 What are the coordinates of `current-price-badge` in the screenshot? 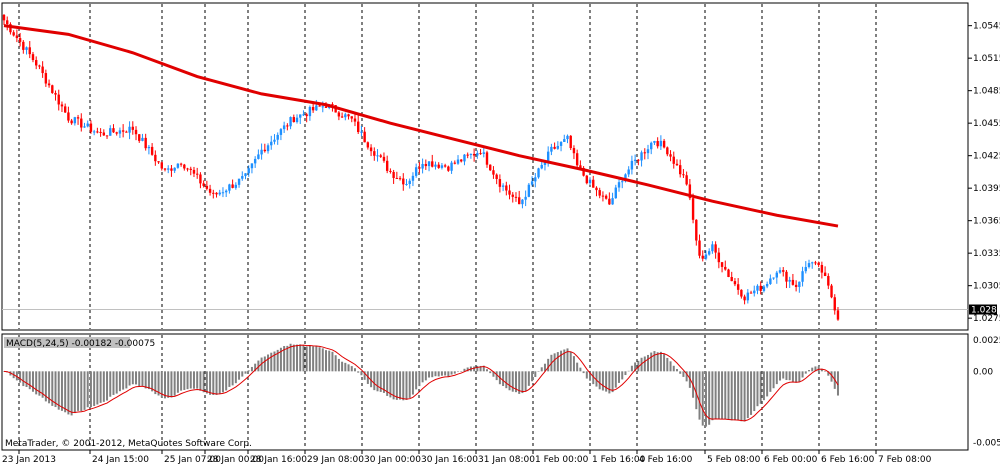 It's located at (983, 309).